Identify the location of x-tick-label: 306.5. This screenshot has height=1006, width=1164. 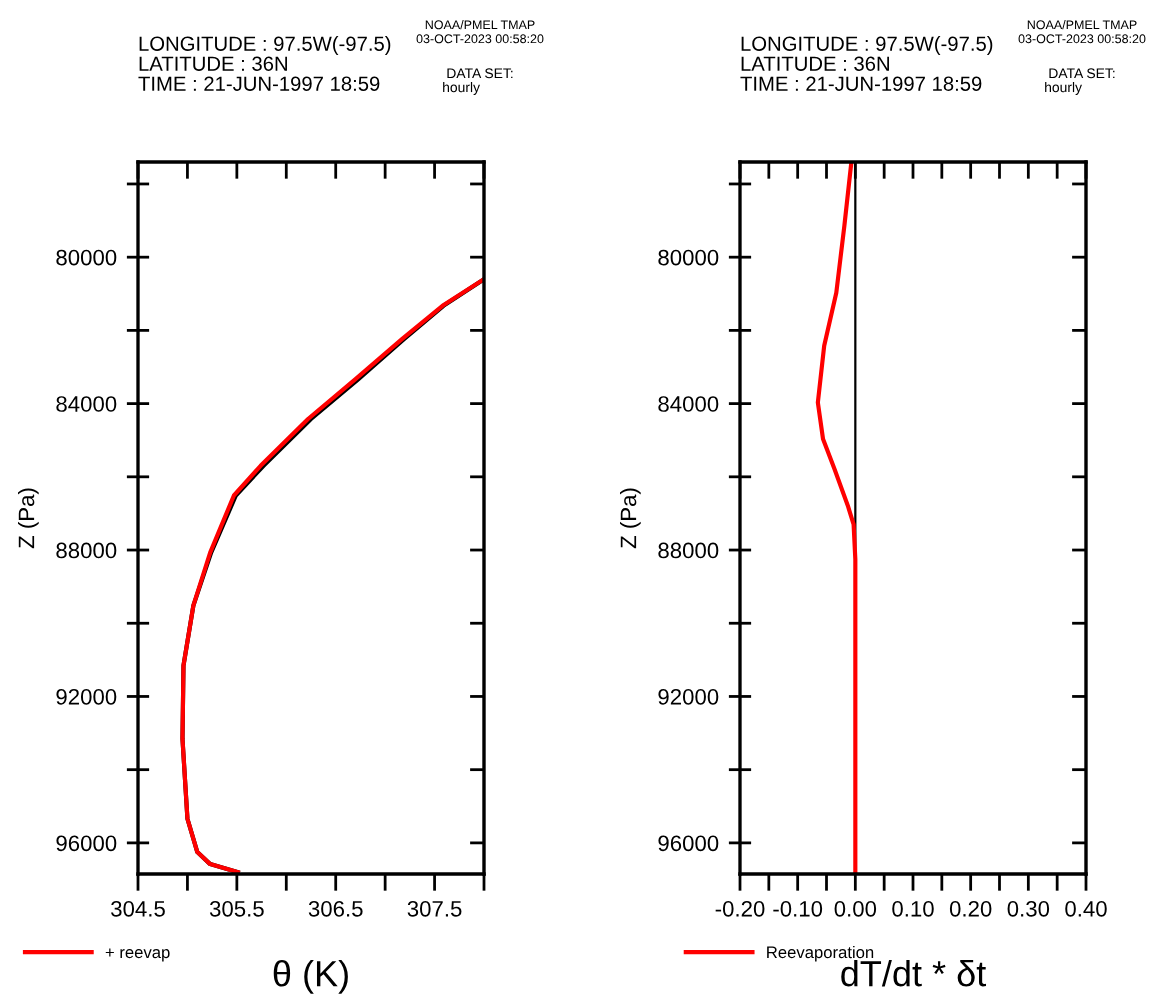
(335, 908).